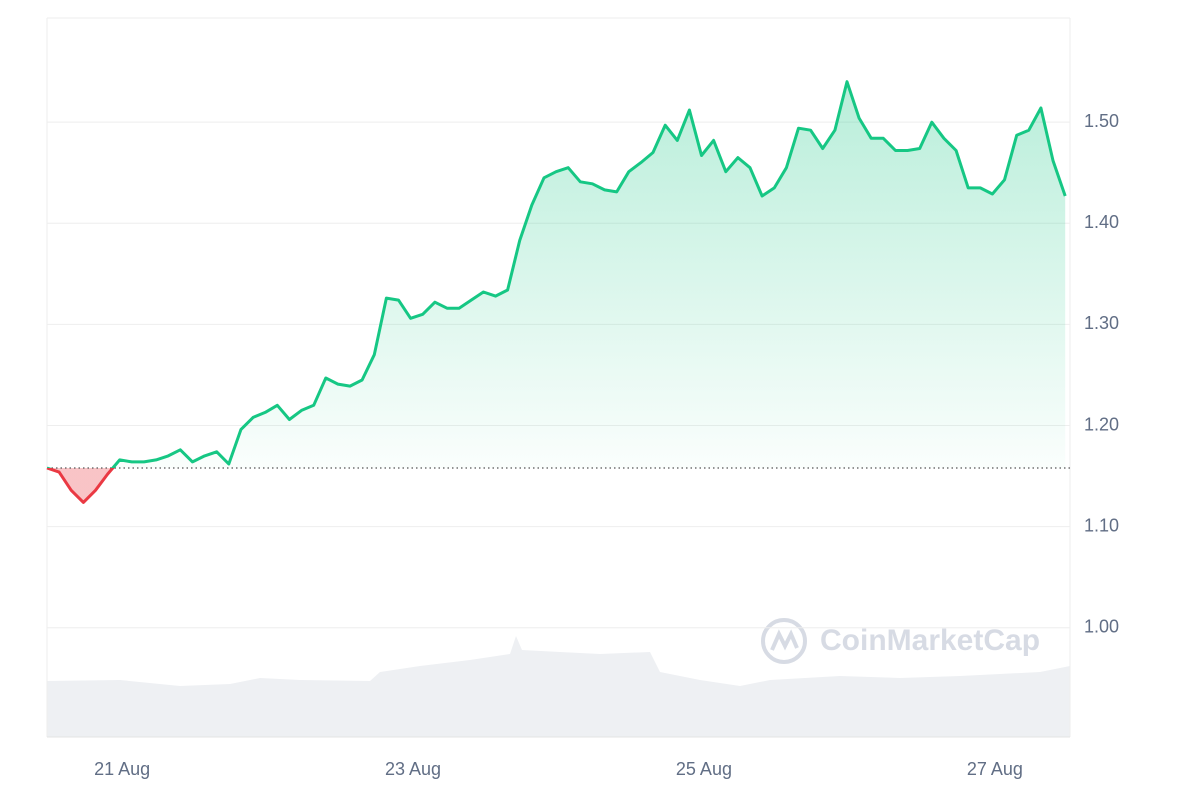 The width and height of the screenshot is (1200, 800). What do you see at coordinates (930, 640) in the screenshot?
I see `watermark-text: CoinMarketCap` at bounding box center [930, 640].